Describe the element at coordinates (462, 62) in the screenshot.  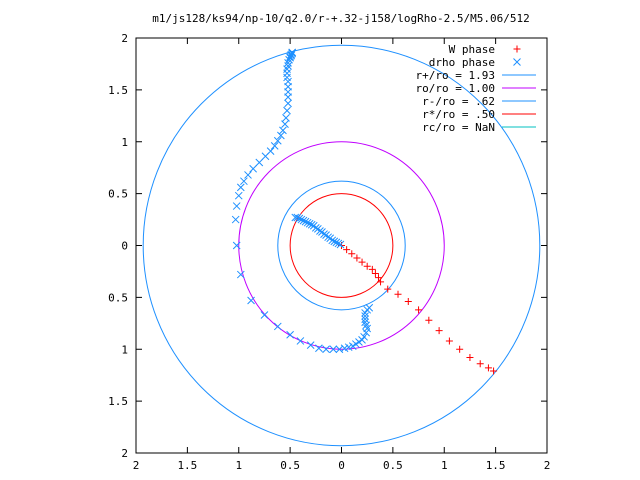
I see `legend-label-1: drho phase` at that location.